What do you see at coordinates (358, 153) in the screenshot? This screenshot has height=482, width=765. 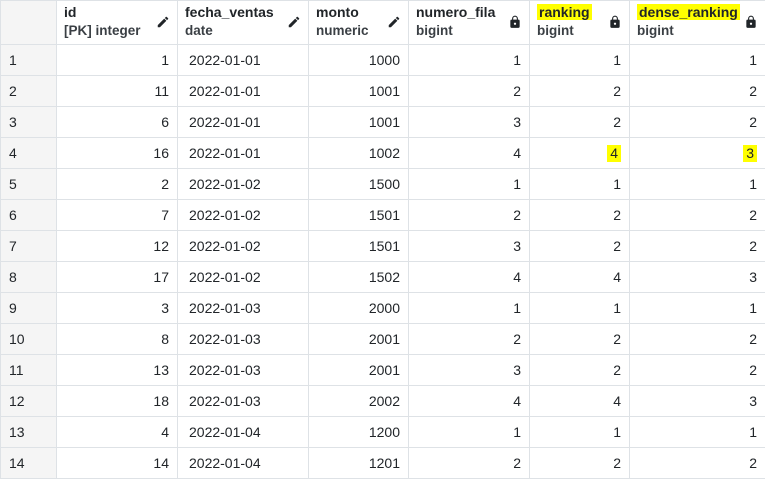 I see `cell-monto: 1002` at bounding box center [358, 153].